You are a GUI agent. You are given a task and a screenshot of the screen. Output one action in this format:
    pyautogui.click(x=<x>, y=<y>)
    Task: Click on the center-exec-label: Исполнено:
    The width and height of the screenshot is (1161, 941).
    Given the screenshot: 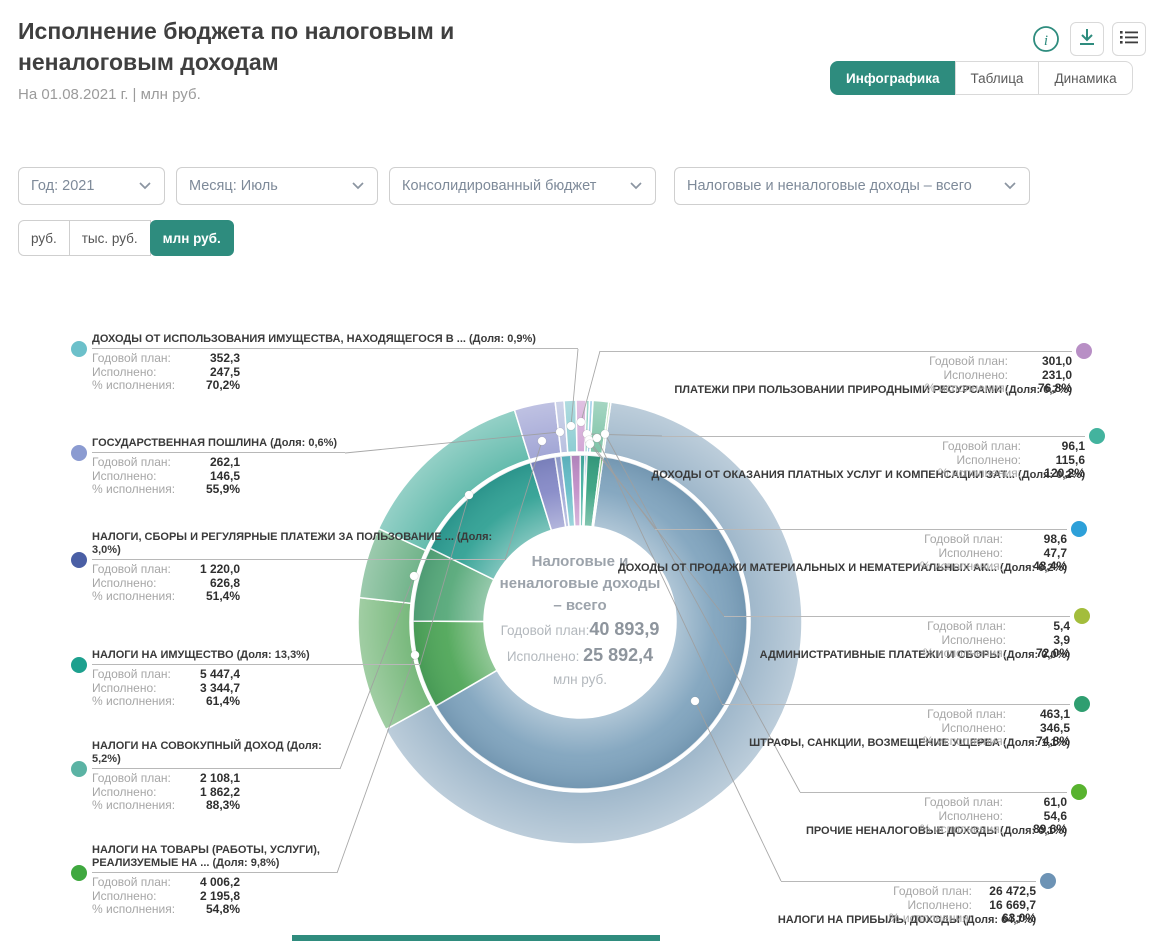 What is the action you would take?
    pyautogui.click(x=543, y=656)
    